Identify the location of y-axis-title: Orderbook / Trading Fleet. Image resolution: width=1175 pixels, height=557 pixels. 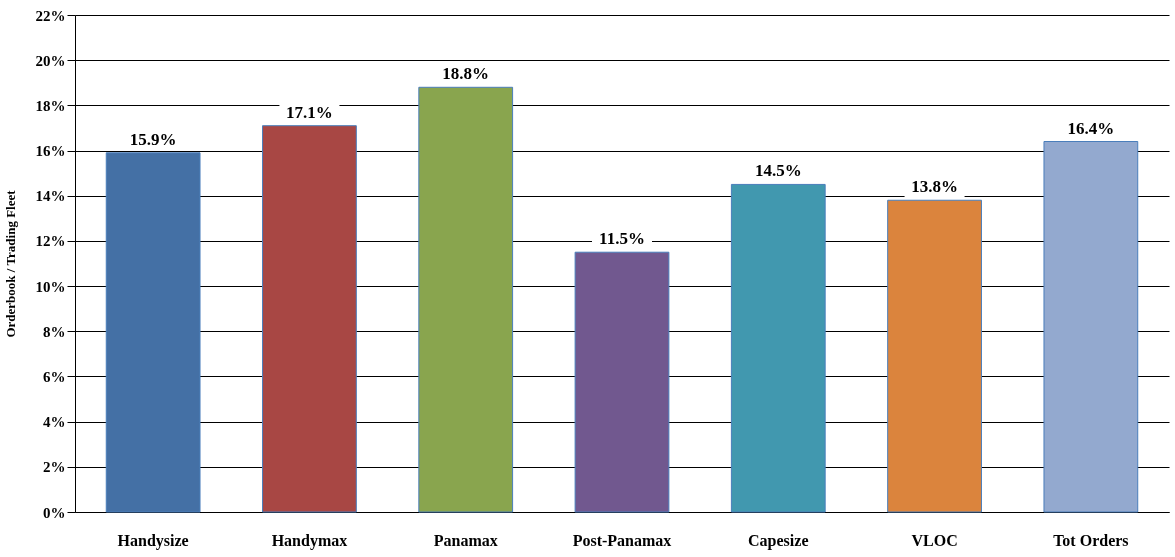
(10, 263).